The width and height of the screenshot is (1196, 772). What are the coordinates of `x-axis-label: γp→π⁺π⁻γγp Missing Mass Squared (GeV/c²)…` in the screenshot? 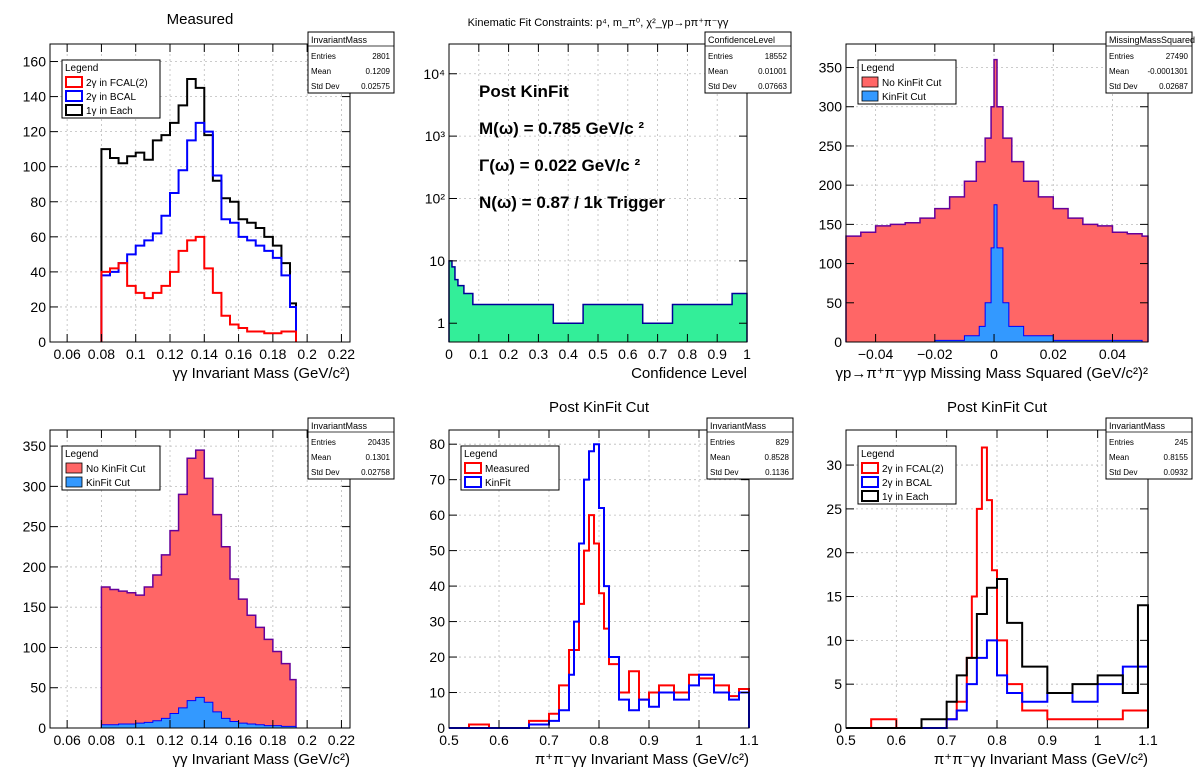 It's located at (992, 373).